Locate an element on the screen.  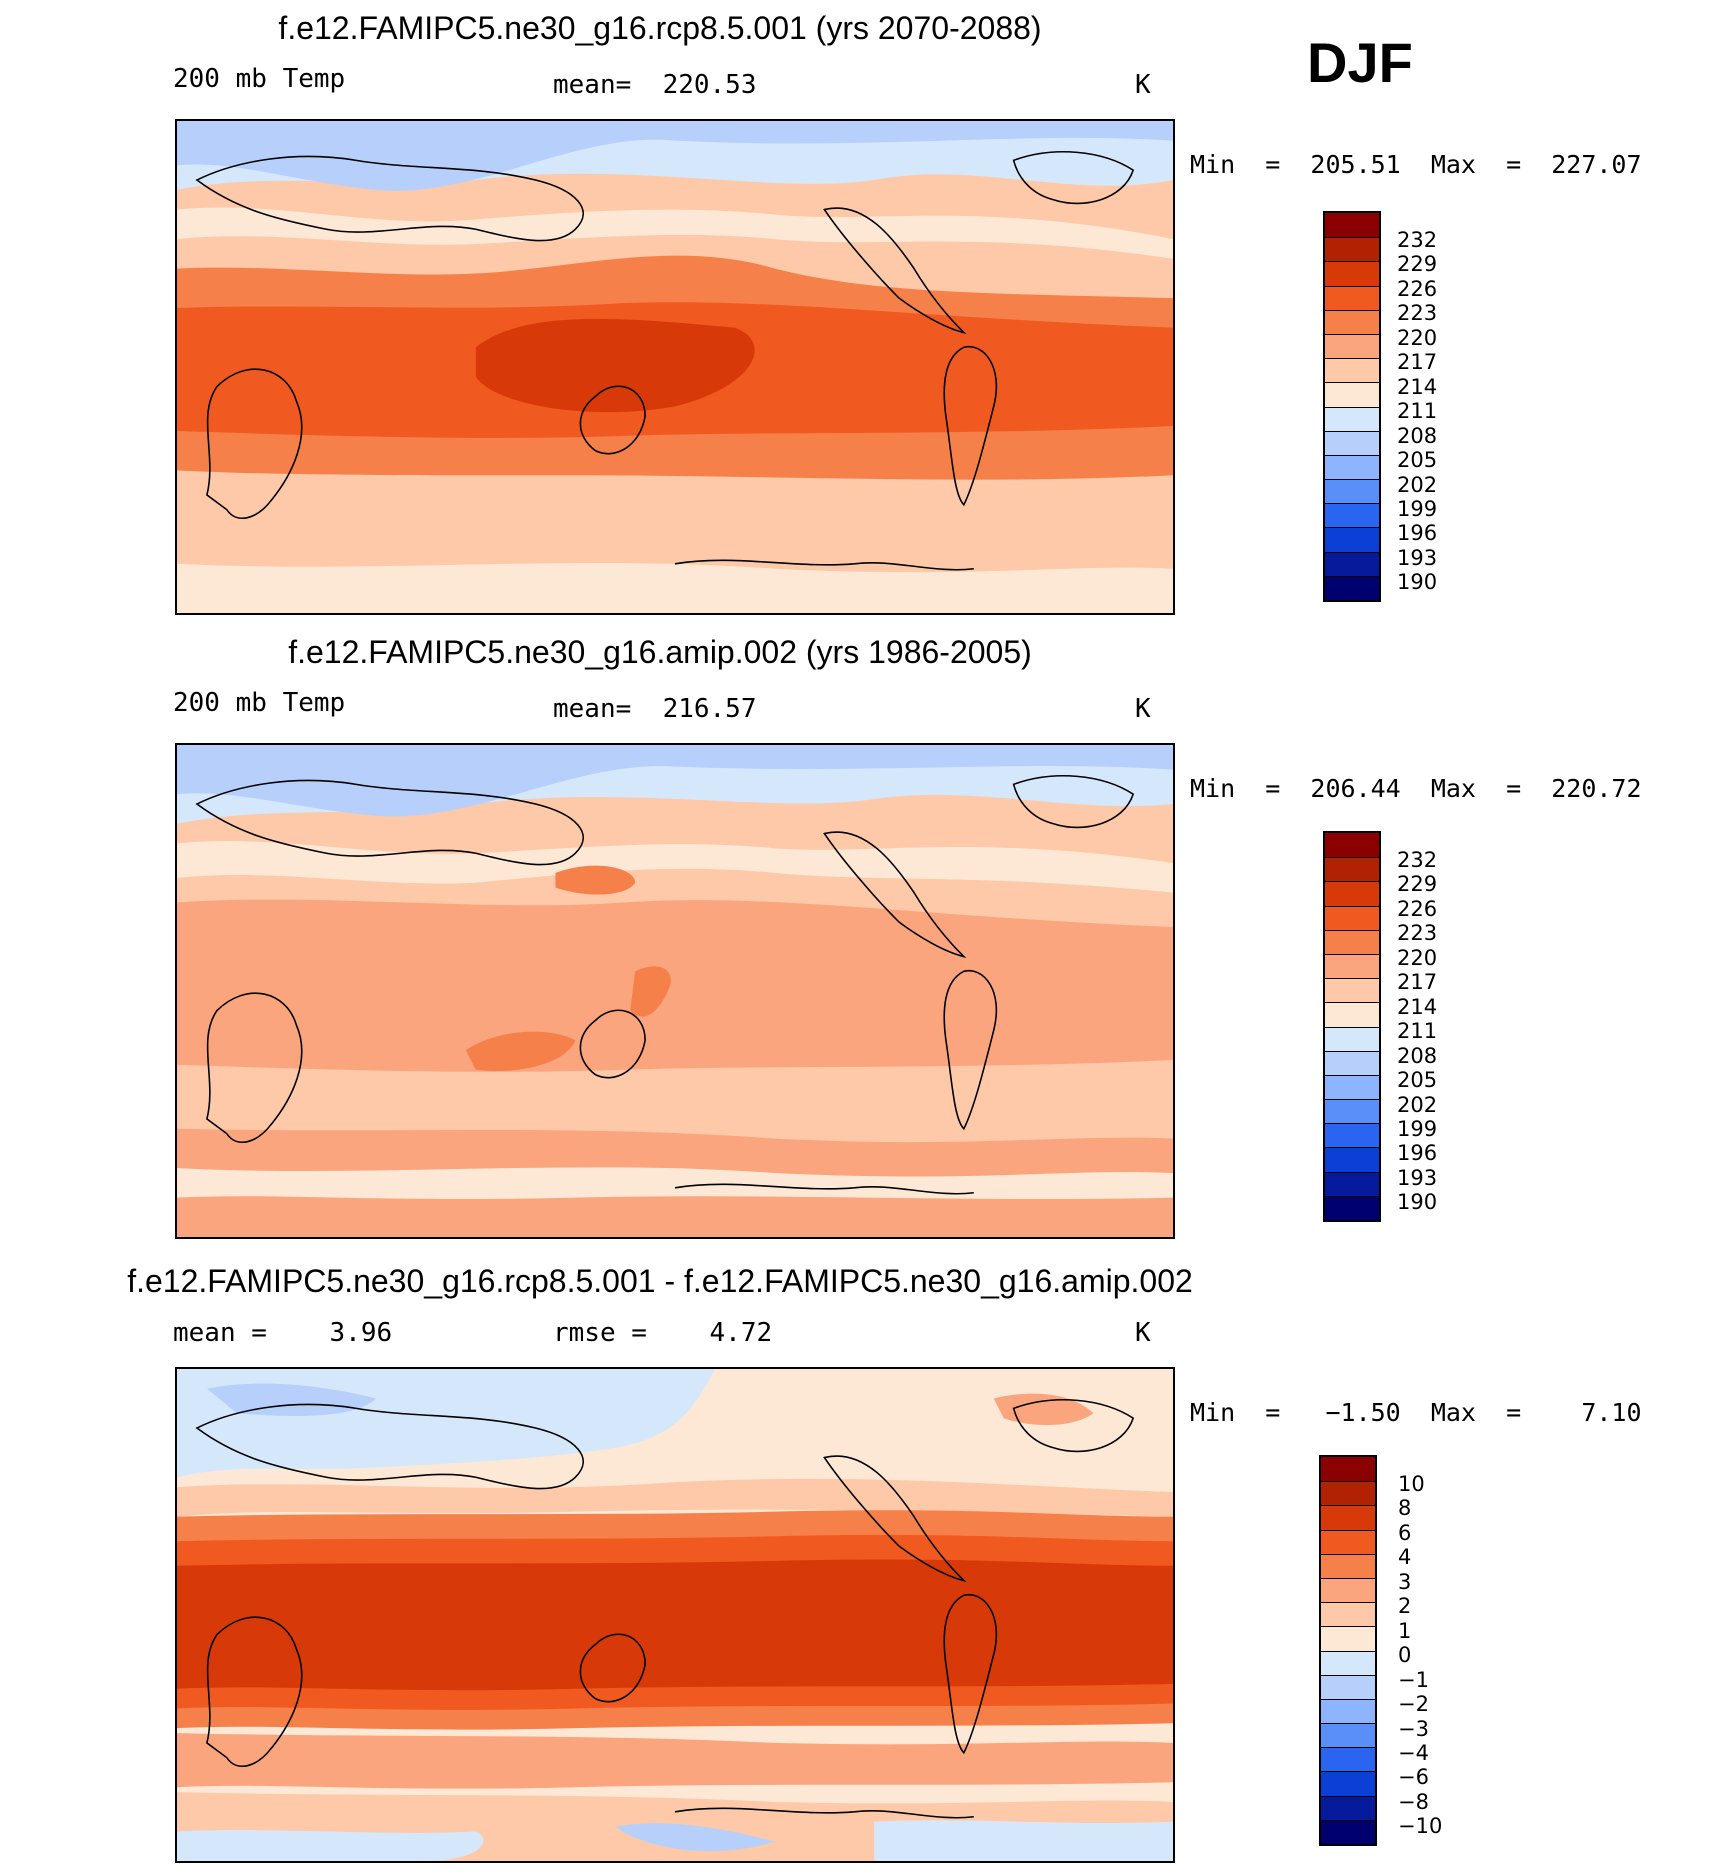
panel3-colorbar-tick: −10 is located at coordinates (1420, 1826).